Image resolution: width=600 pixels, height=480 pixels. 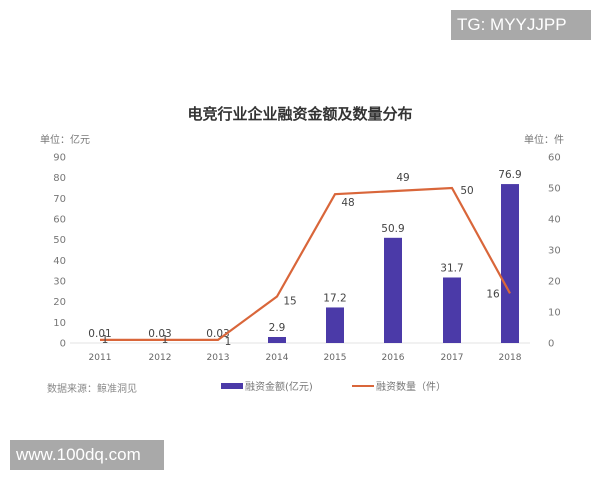 I want to click on legend-label-amount: 融资金额(亿元), so click(x=279, y=387).